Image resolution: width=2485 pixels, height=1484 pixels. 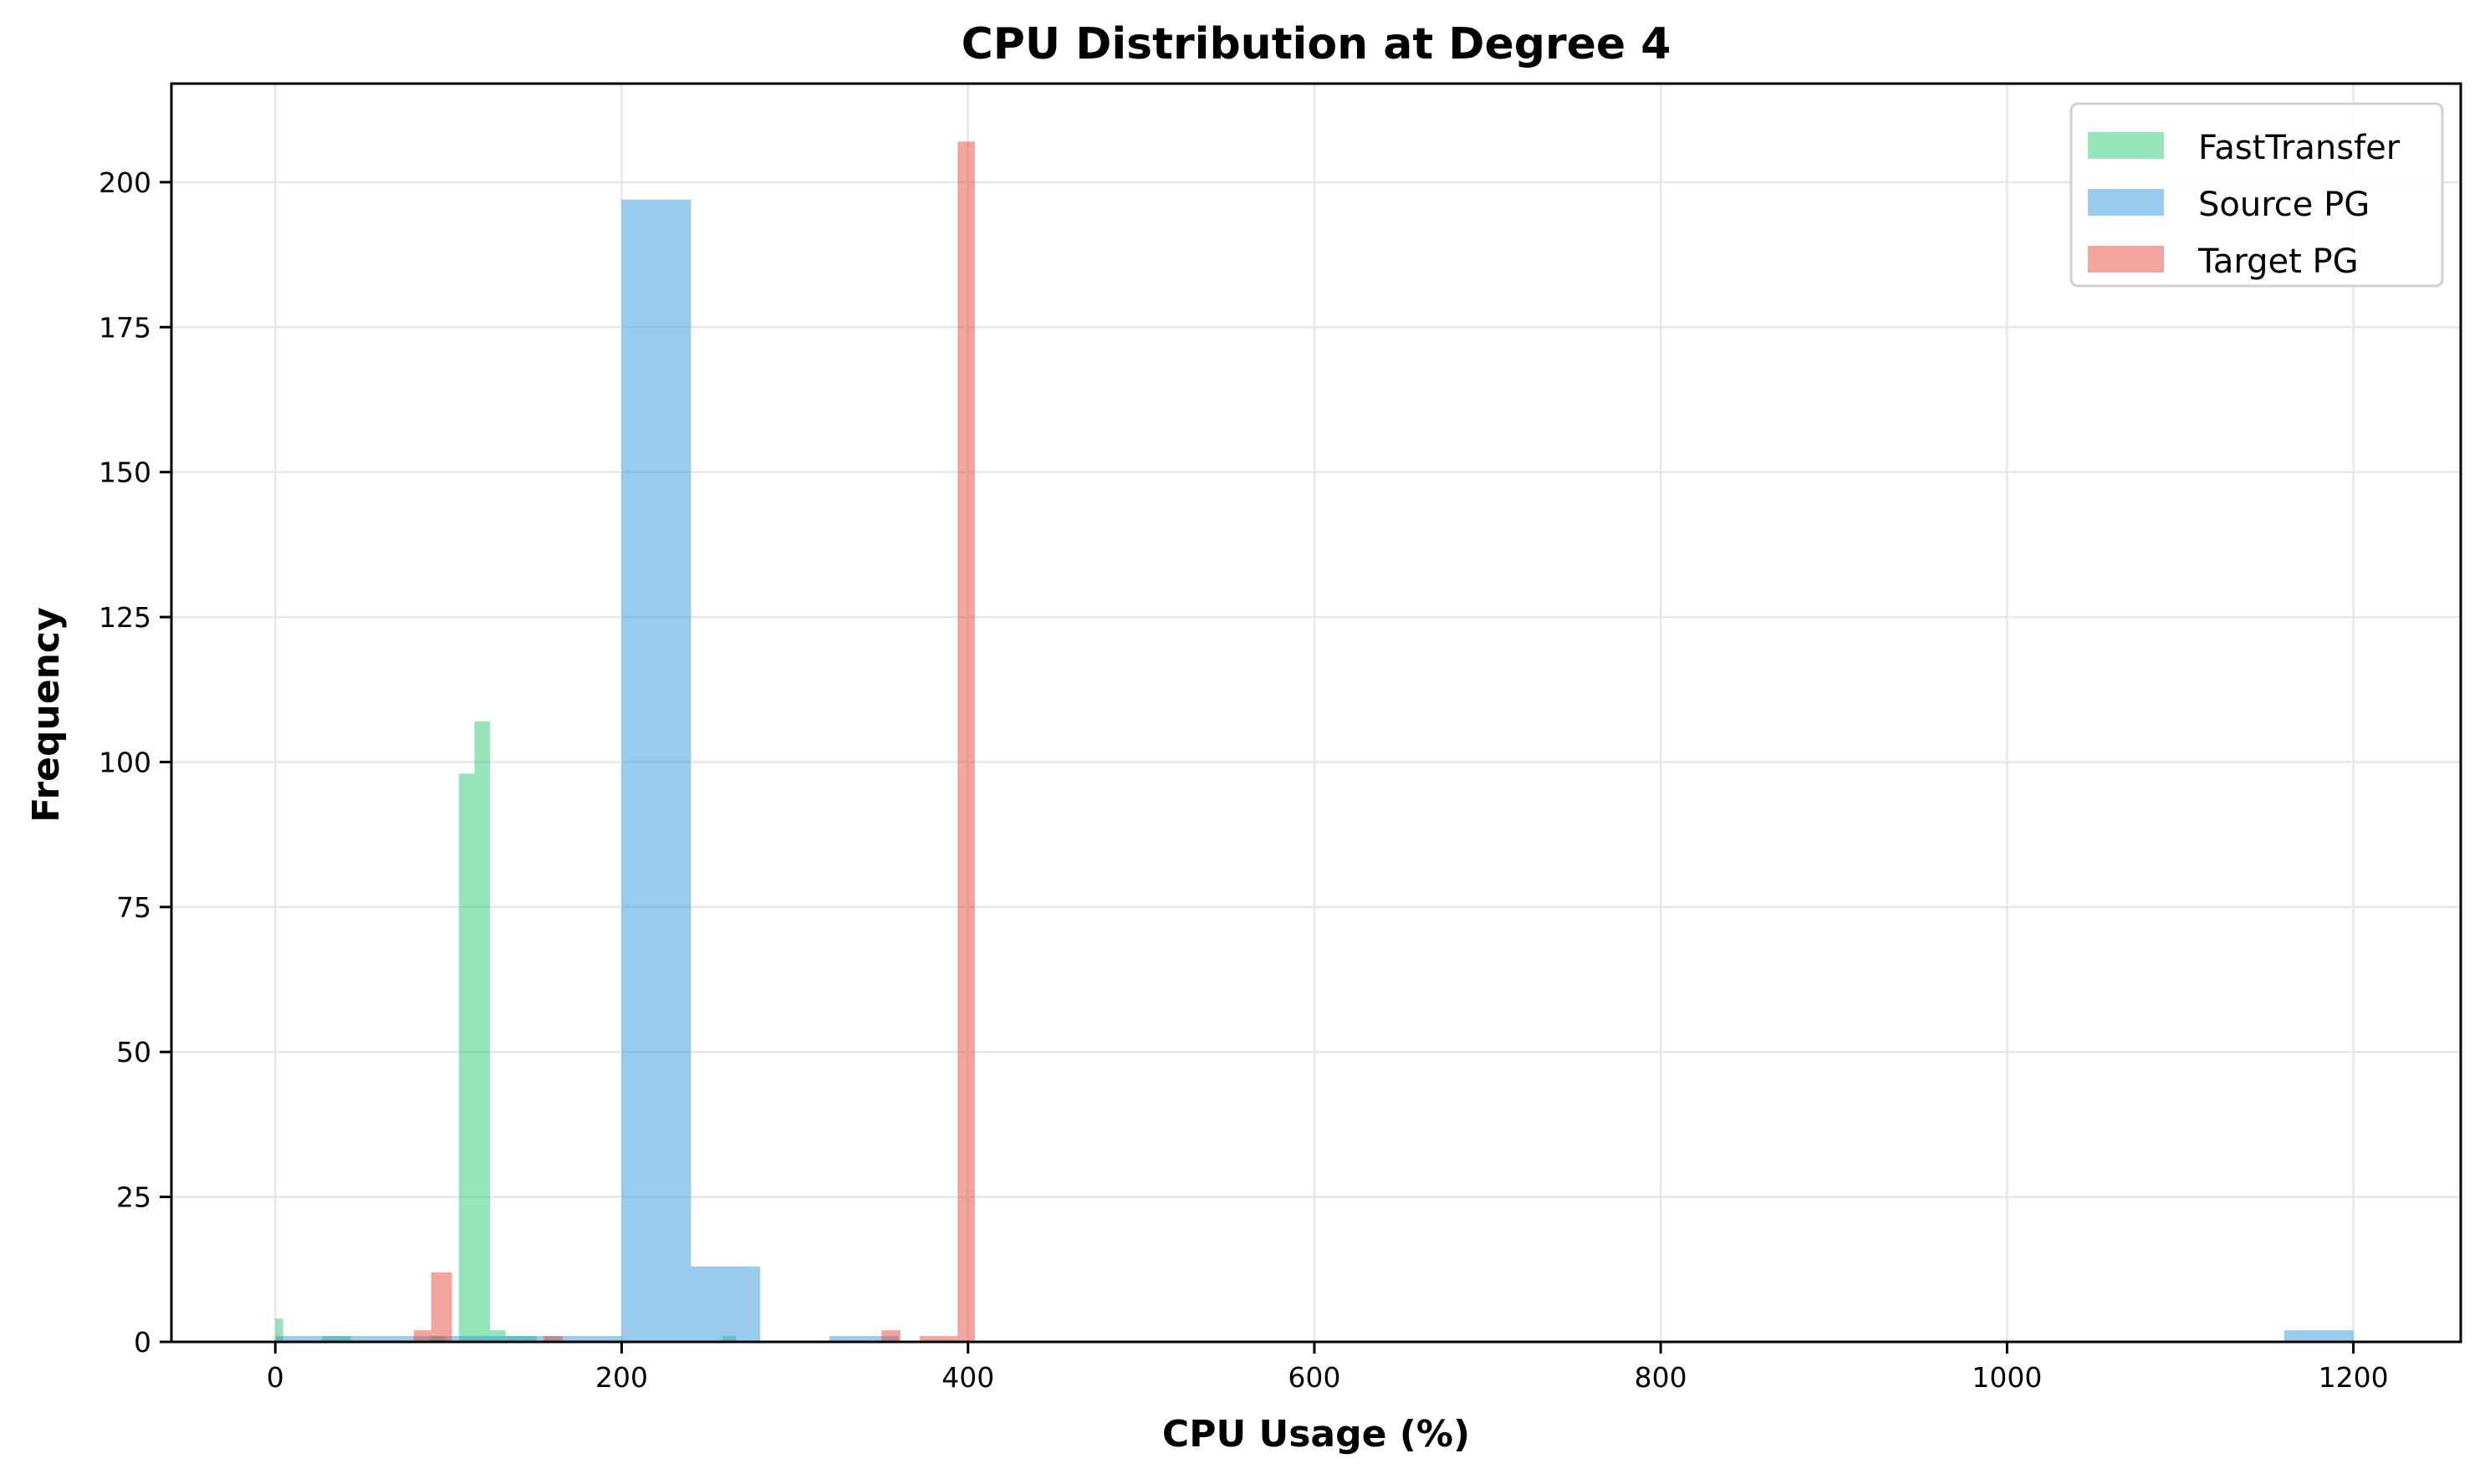 I want to click on legend: FastTransfer Source PG Target PG, so click(x=2256, y=195).